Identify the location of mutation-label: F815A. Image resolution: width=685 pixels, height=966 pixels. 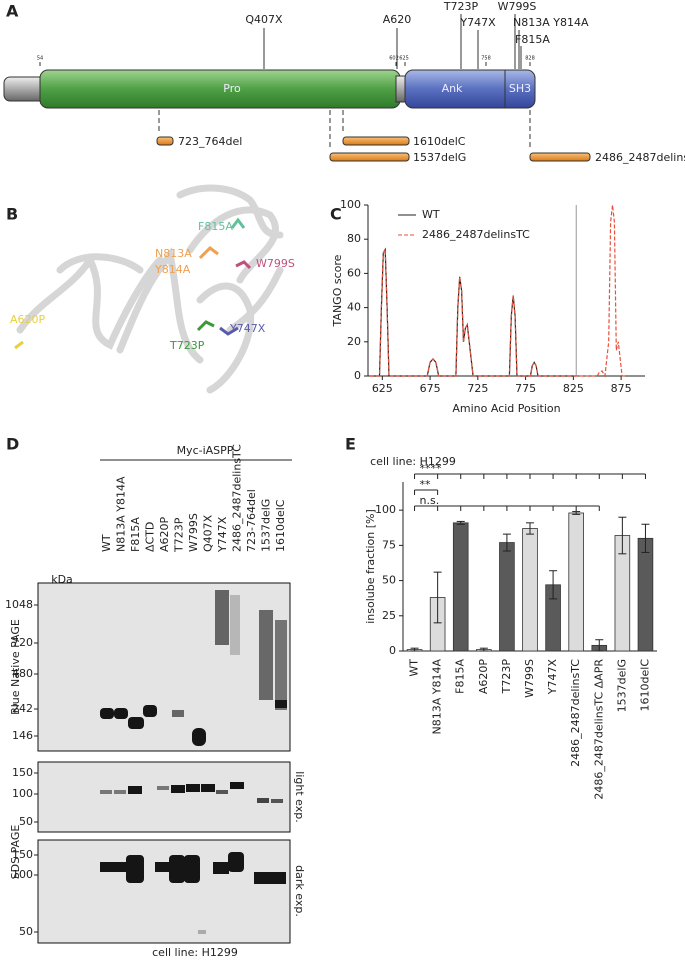
(532, 39).